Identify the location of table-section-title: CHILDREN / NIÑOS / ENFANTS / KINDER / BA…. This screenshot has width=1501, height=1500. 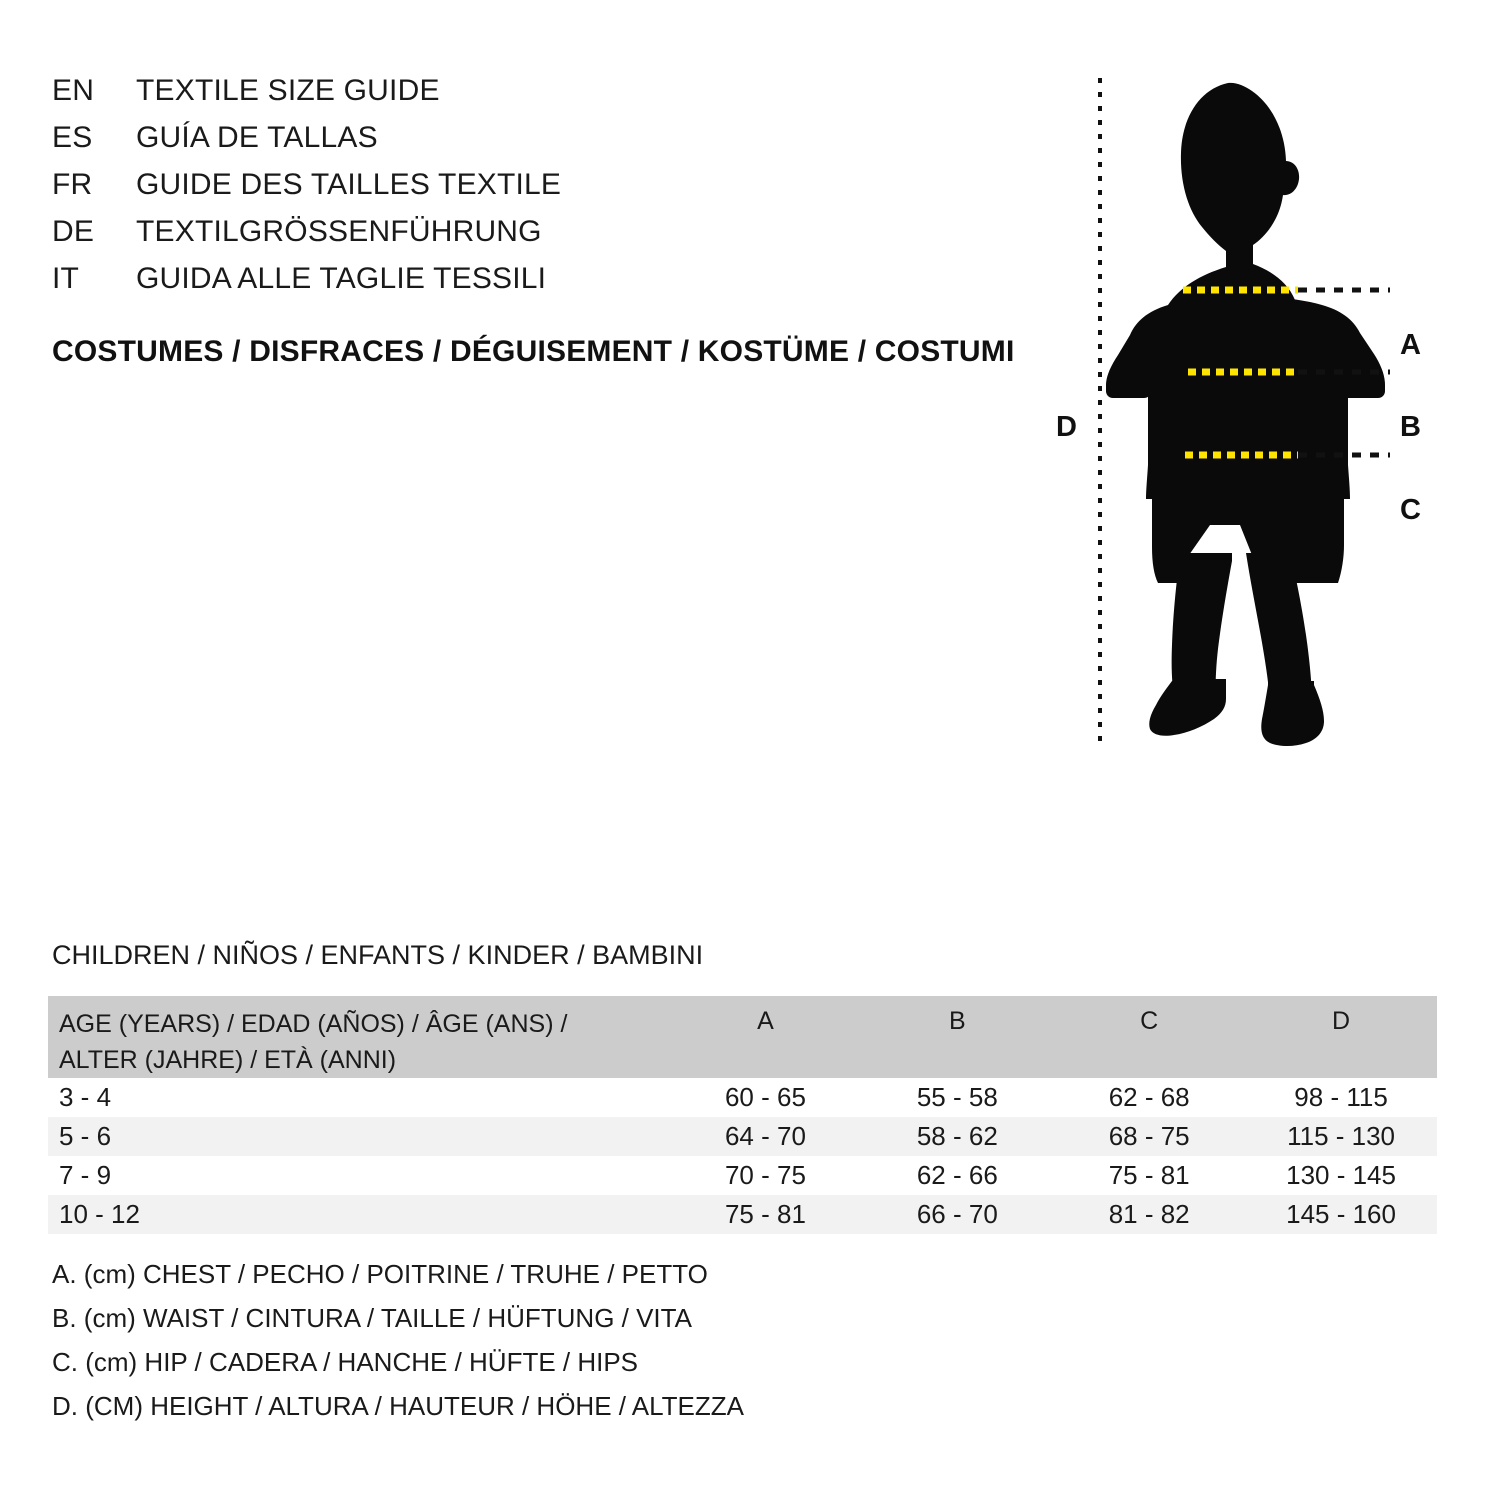
(378, 955).